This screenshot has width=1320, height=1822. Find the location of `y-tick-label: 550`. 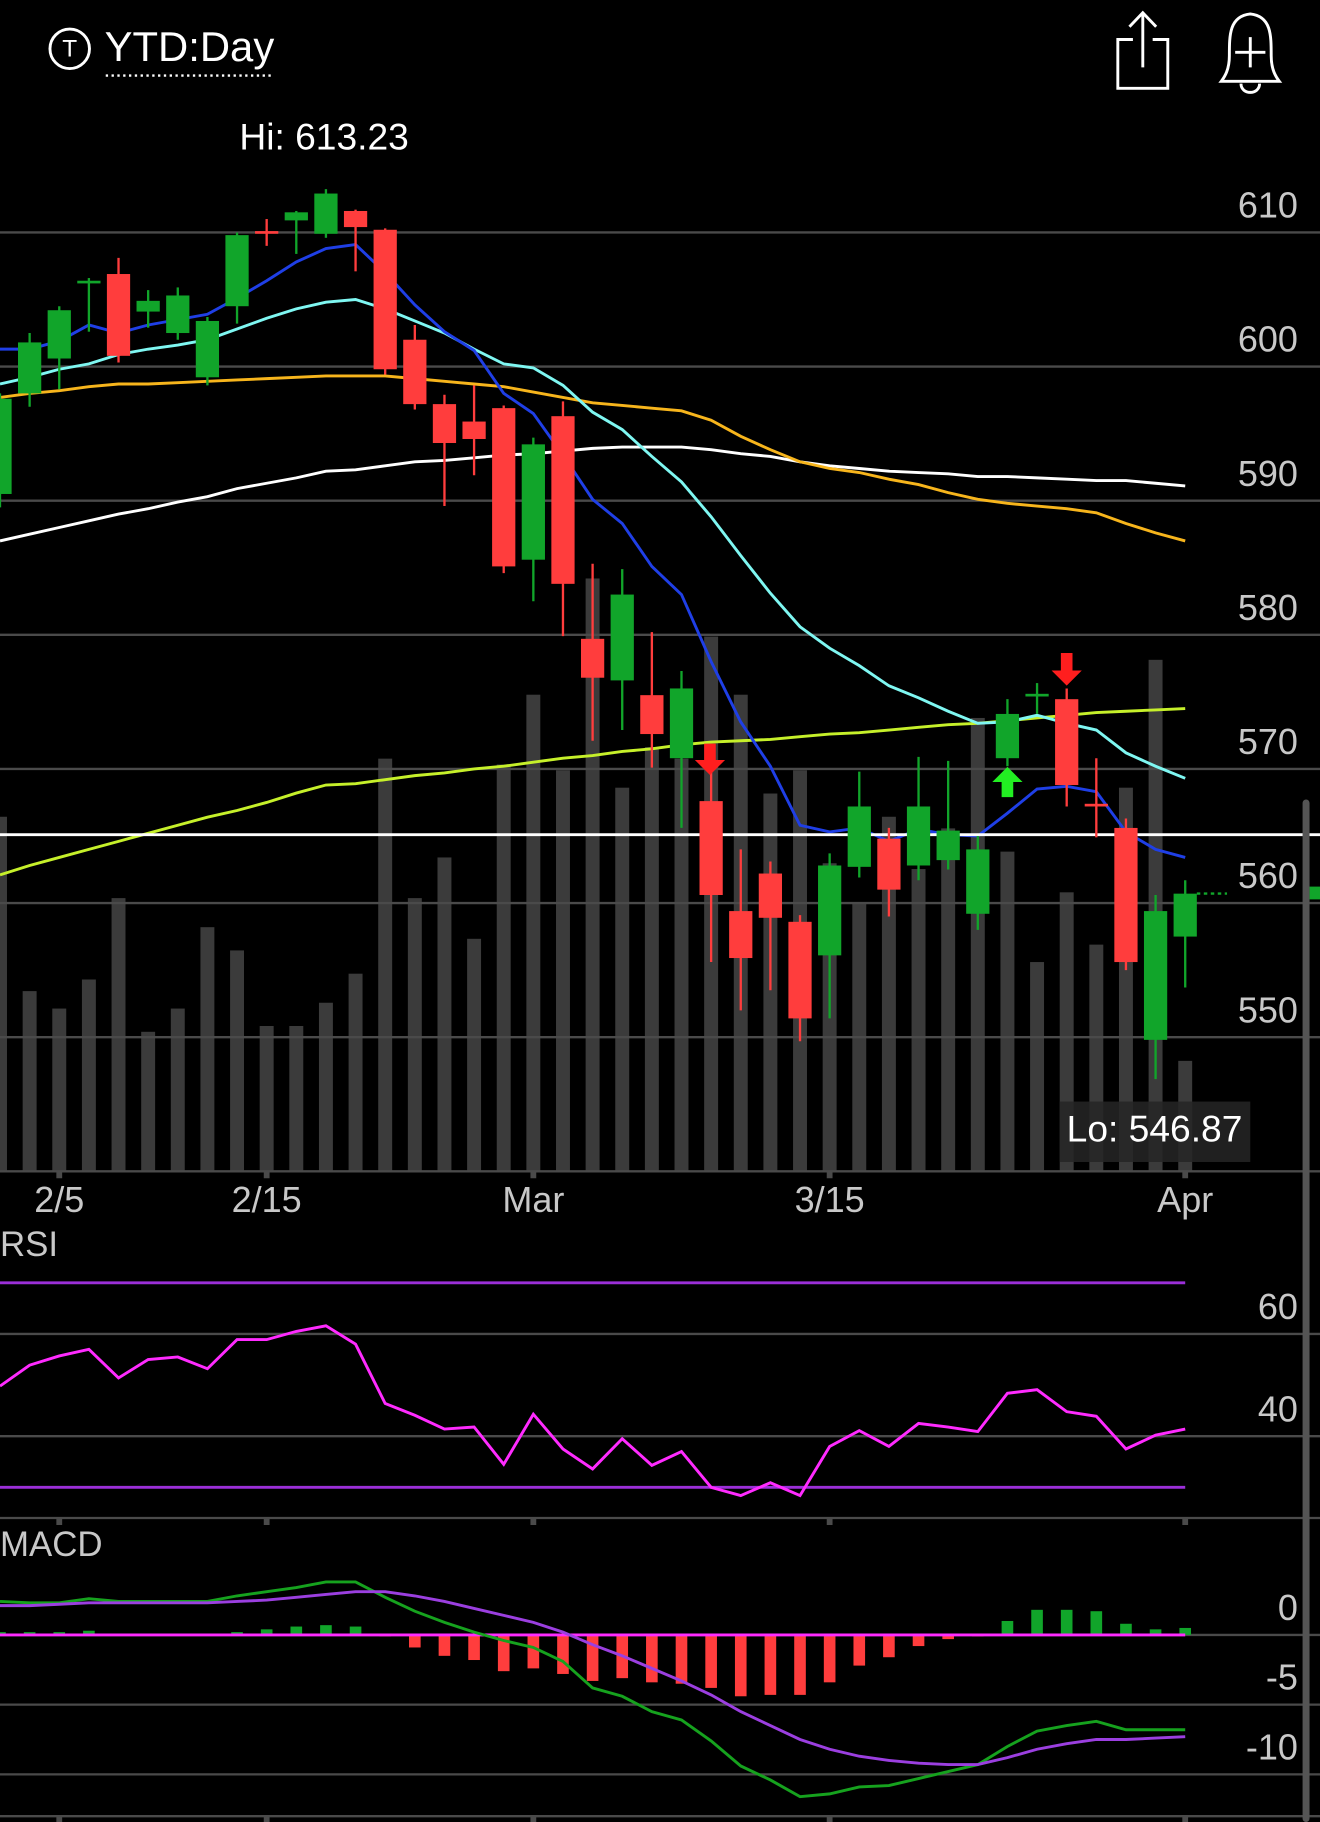

y-tick-label: 550 is located at coordinates (1268, 1009).